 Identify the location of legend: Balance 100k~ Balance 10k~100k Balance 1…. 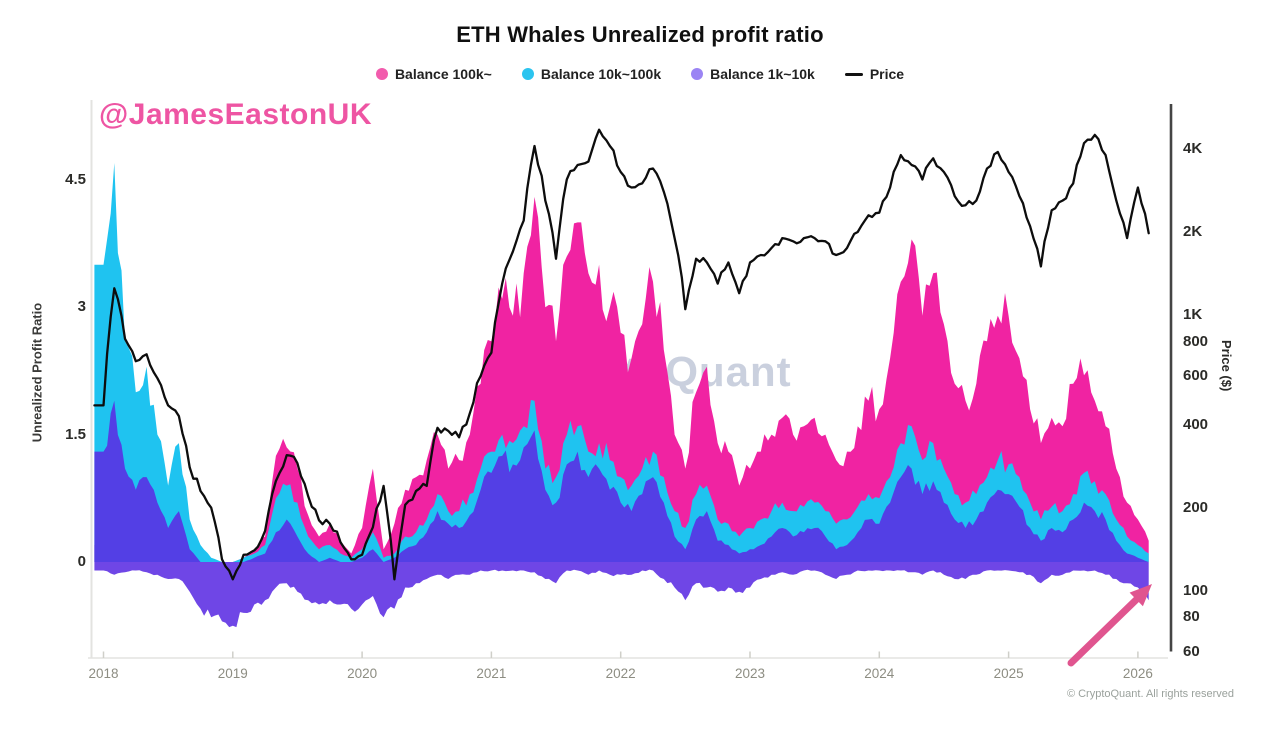
(640, 74).